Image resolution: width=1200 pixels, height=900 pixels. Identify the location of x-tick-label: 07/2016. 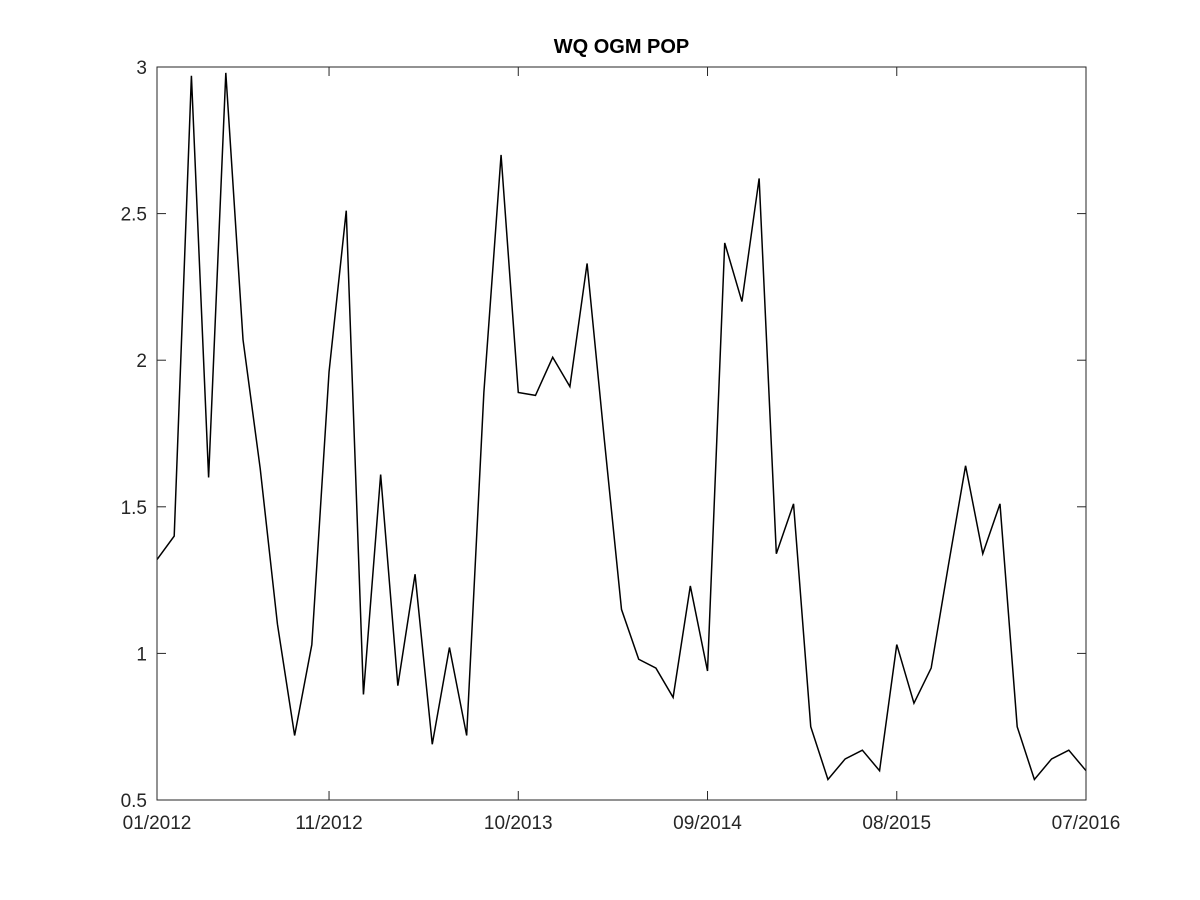
(1086, 823).